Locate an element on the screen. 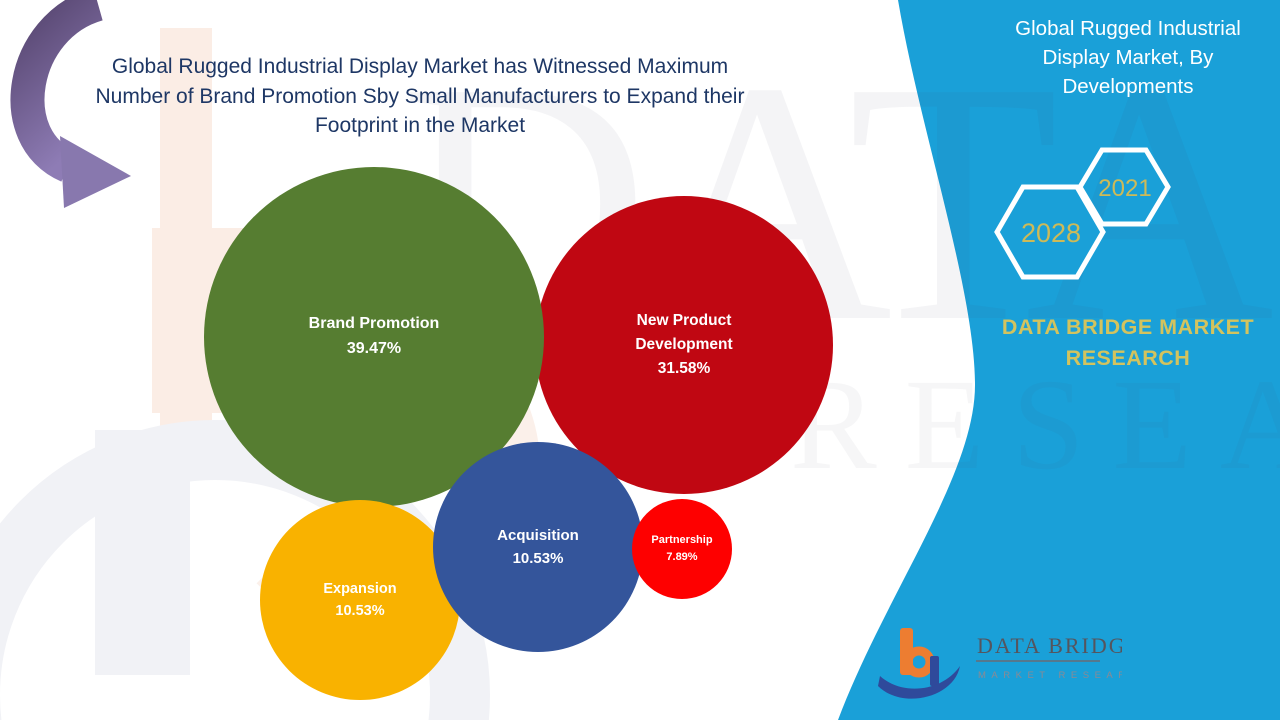 The height and width of the screenshot is (720, 1280). background-logo-shape is located at coordinates (142, 552).